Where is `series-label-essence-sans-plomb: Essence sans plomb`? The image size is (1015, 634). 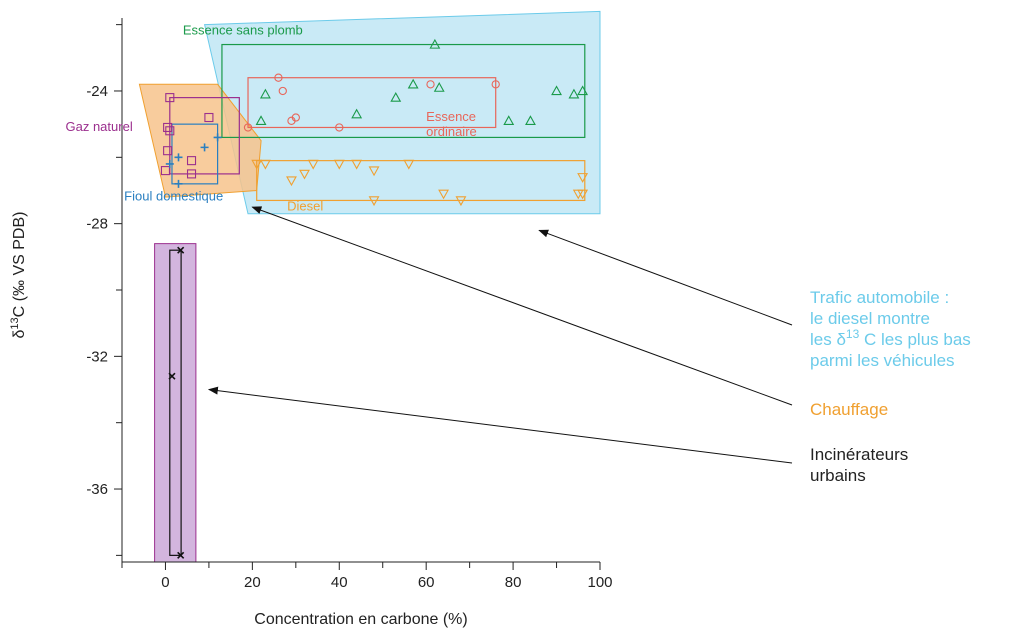
series-label-essence-sans-plomb: Essence sans plomb is located at coordinates (243, 30).